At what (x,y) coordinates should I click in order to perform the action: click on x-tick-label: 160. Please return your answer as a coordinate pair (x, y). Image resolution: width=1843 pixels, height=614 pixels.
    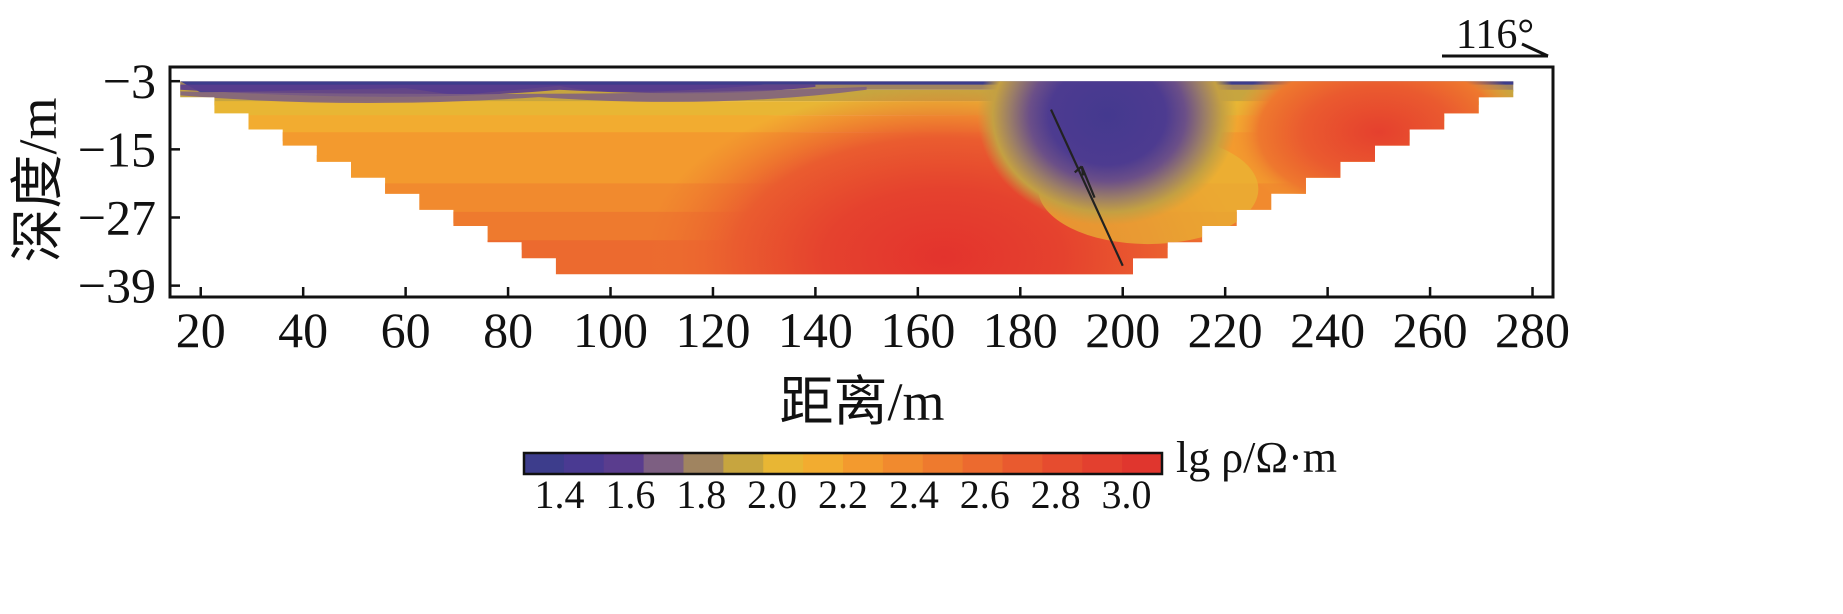
    Looking at the image, I should click on (917, 330).